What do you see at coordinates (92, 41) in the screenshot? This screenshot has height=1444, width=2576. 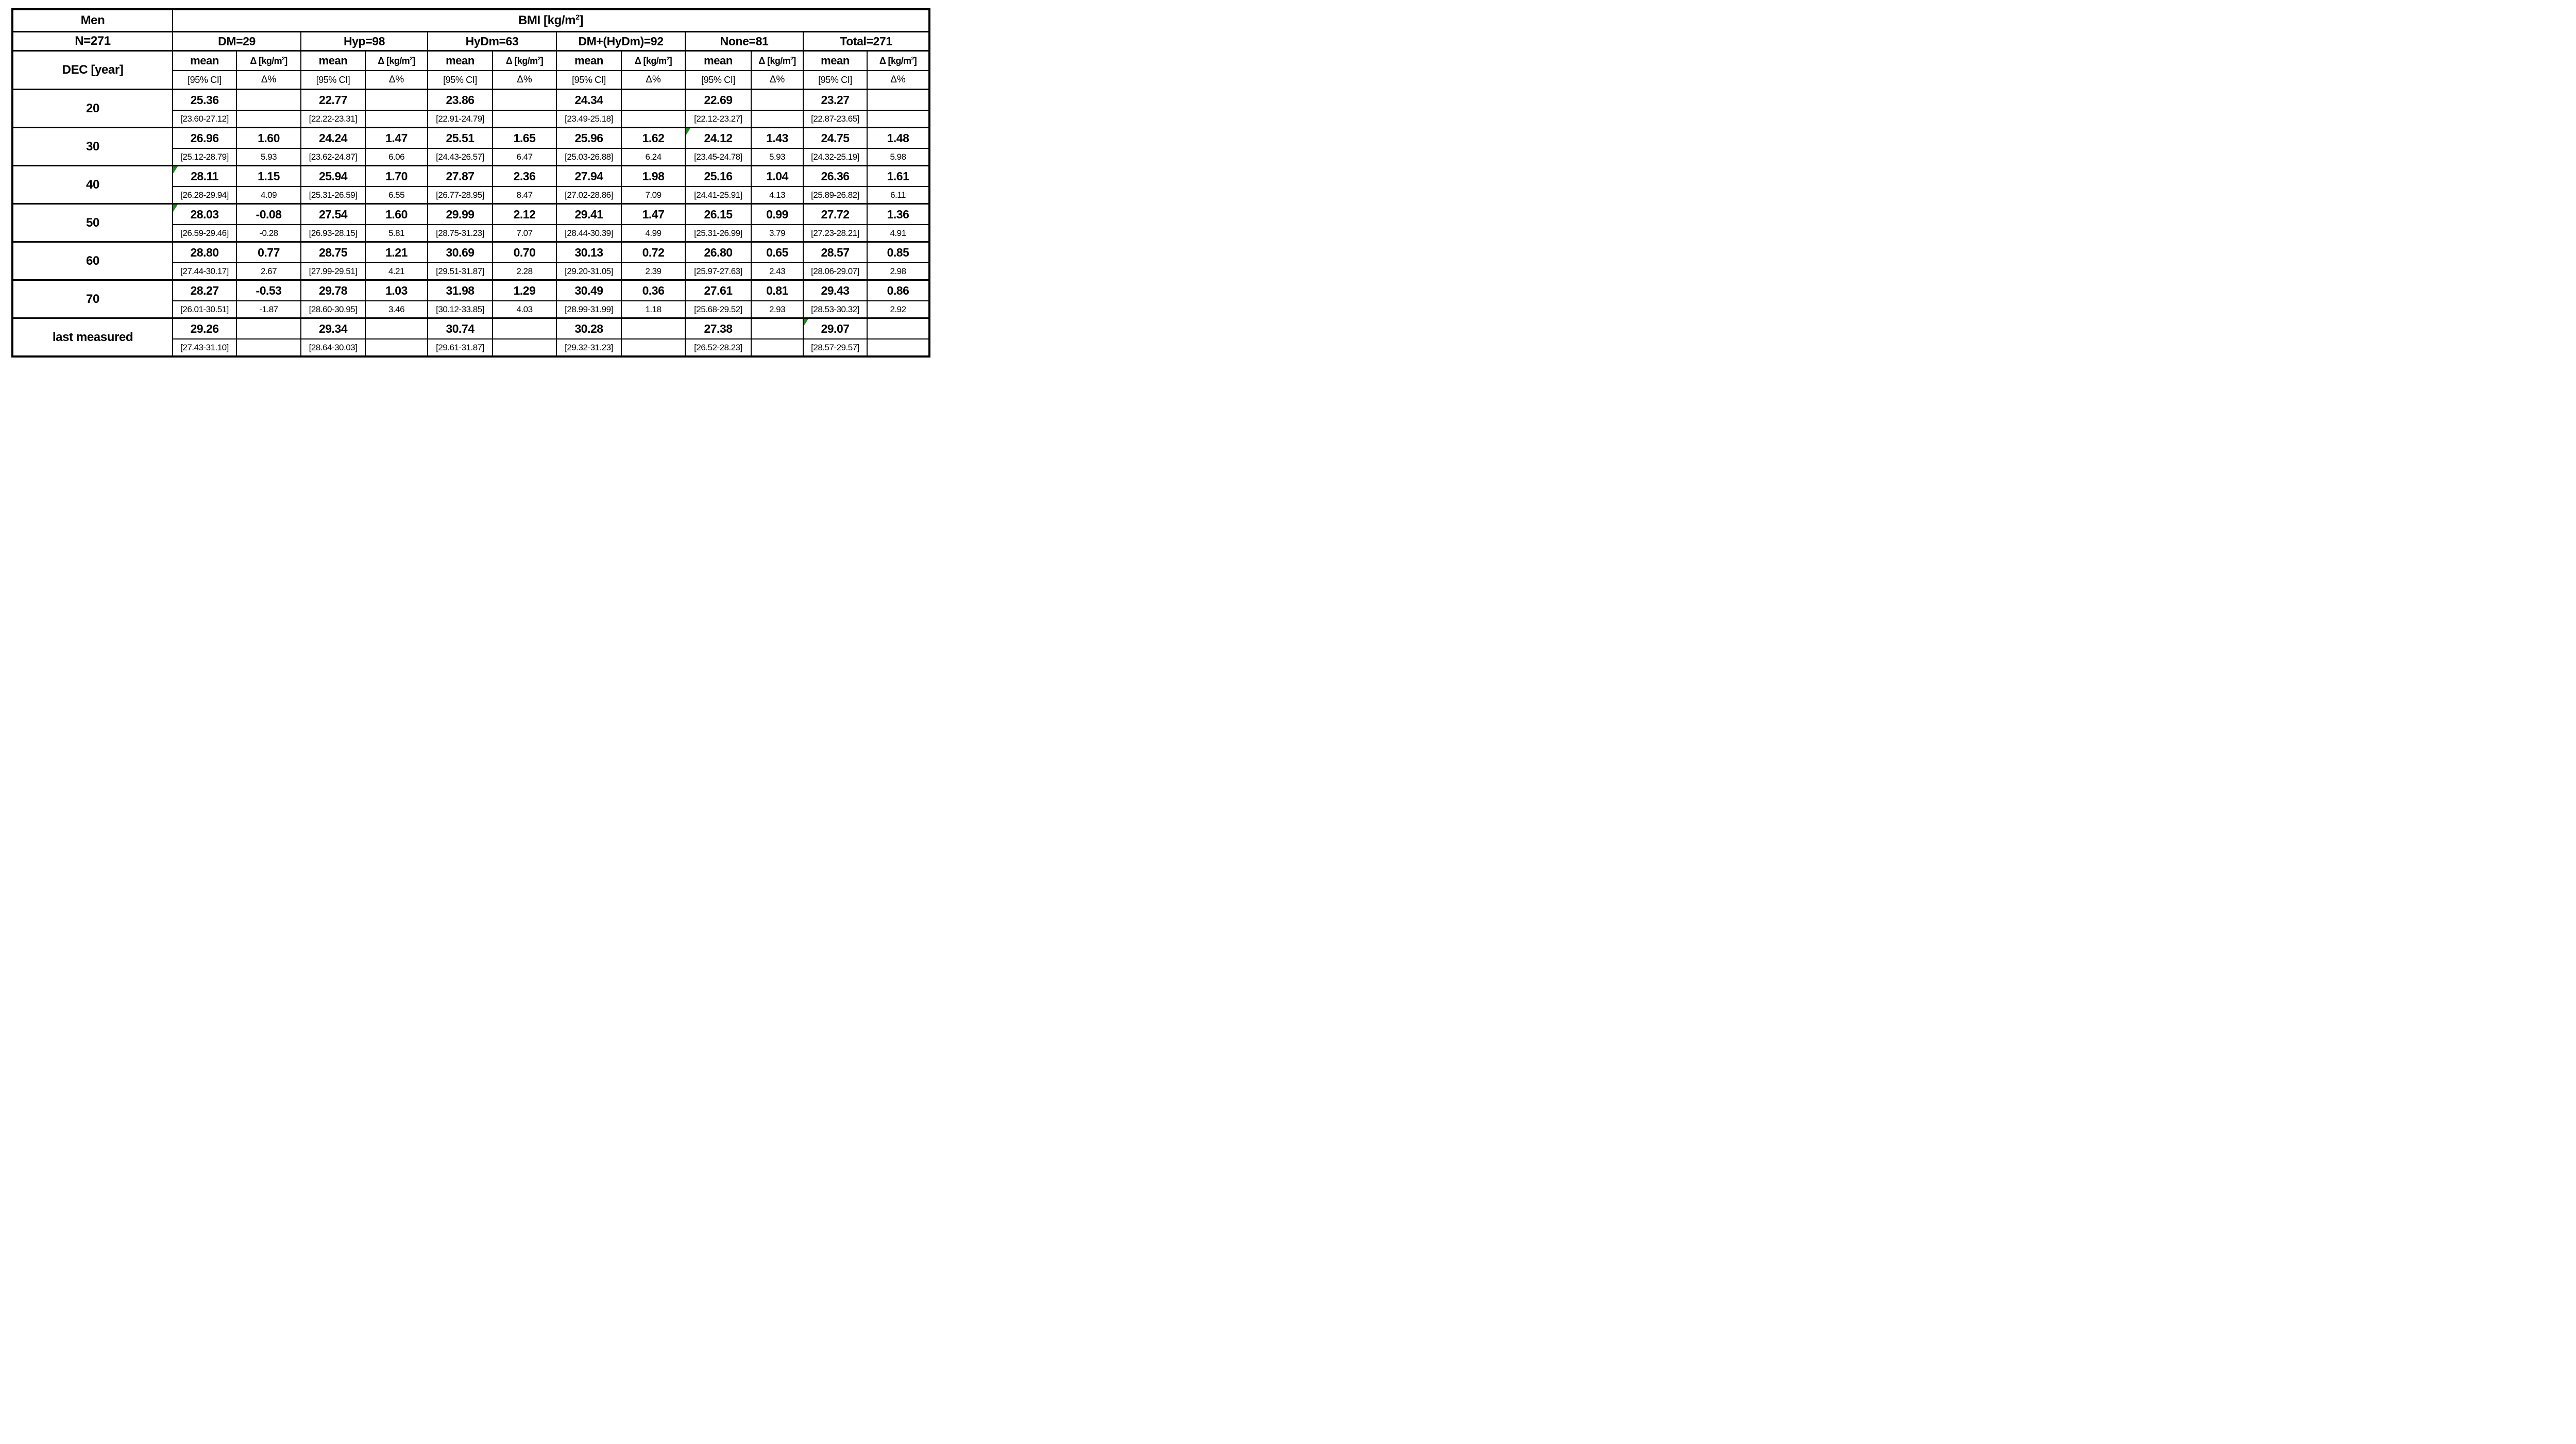 I see `sample-size-cell: N=271` at bounding box center [92, 41].